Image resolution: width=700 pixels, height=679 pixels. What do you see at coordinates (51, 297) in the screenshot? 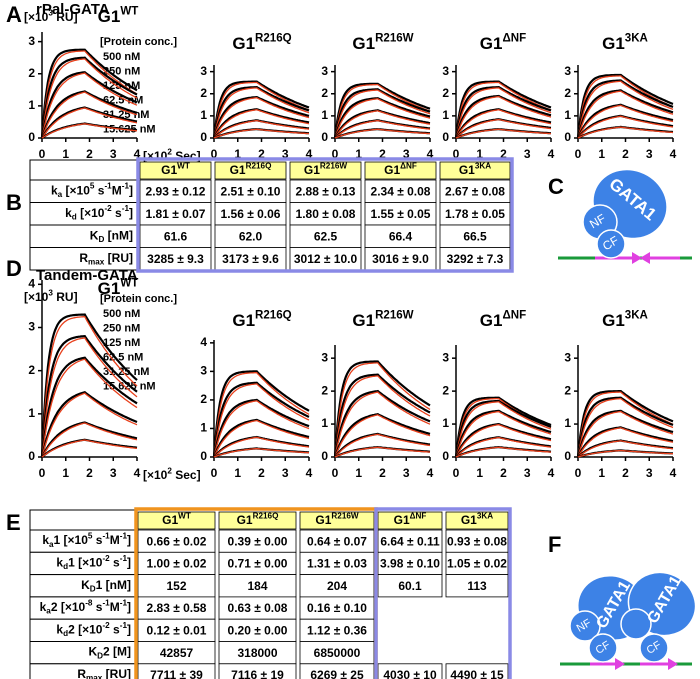
I see `y-axis-unit: [×103 RU]` at bounding box center [51, 297].